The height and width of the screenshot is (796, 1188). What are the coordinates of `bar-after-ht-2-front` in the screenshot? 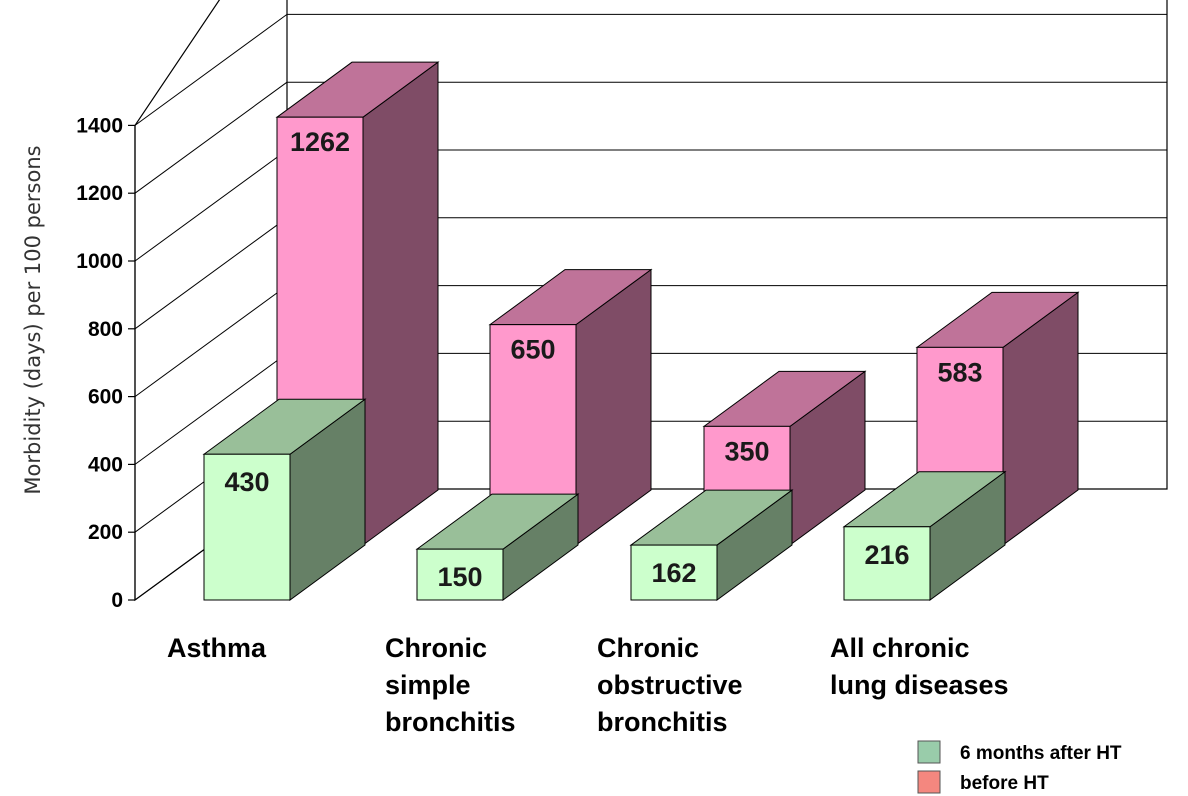 It's located at (674, 572).